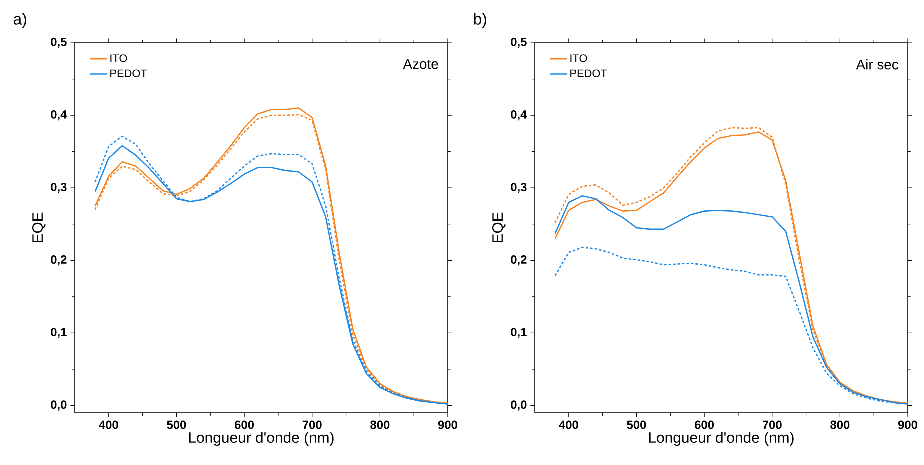  Describe the element at coordinates (480, 20) in the screenshot. I see `chart-title: b)` at that location.